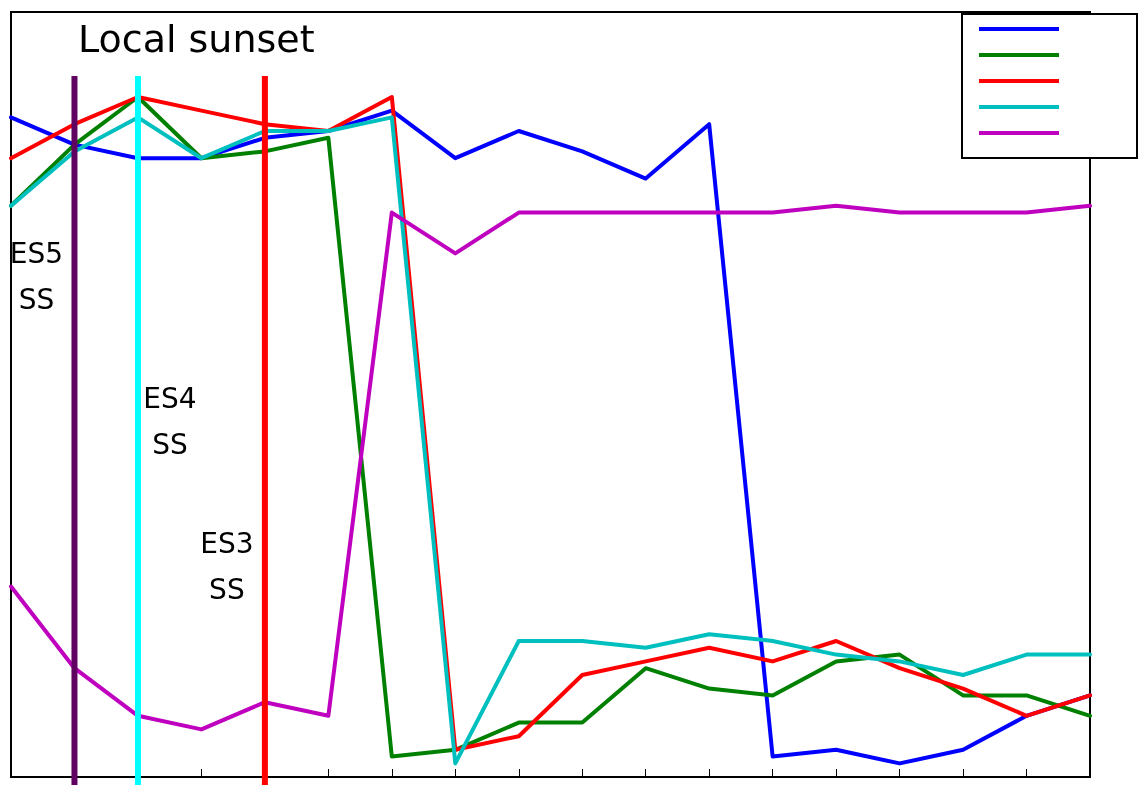  I want to click on chart-title: Local sunset, so click(196, 39).